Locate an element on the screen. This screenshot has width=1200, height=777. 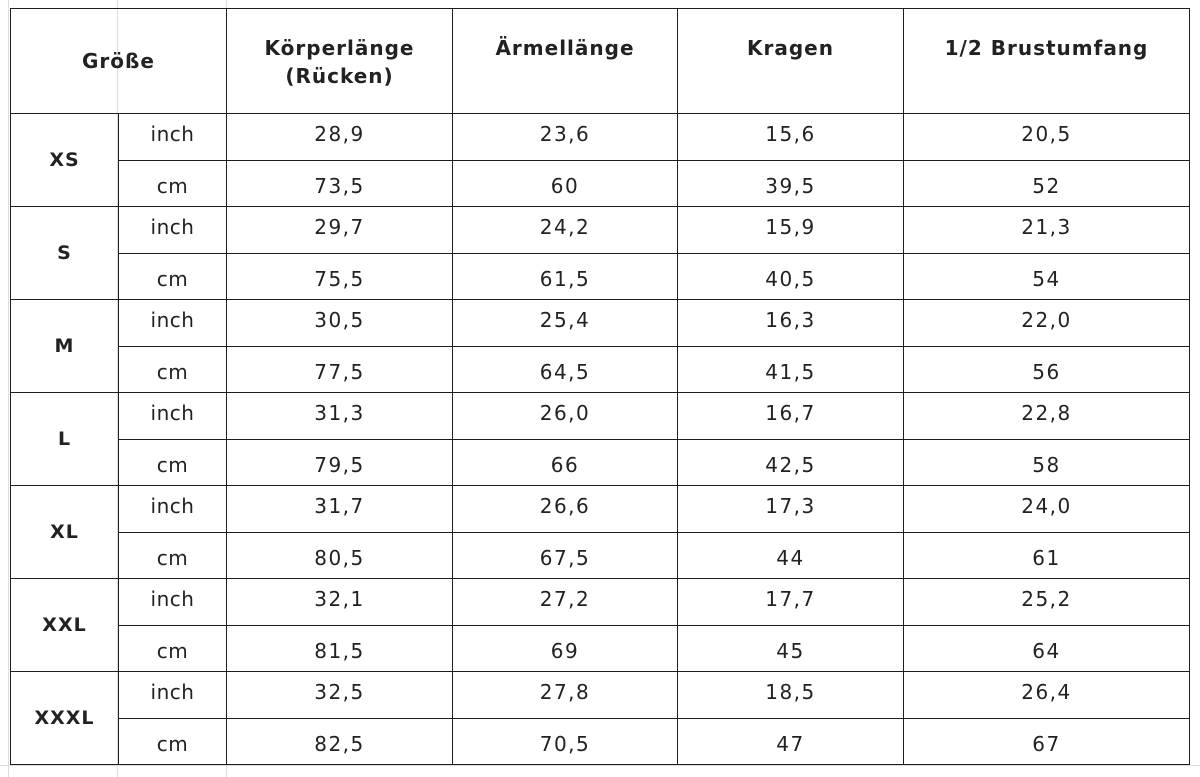
header-body-length: Körperlänge (Rücken) is located at coordinates (339, 61).